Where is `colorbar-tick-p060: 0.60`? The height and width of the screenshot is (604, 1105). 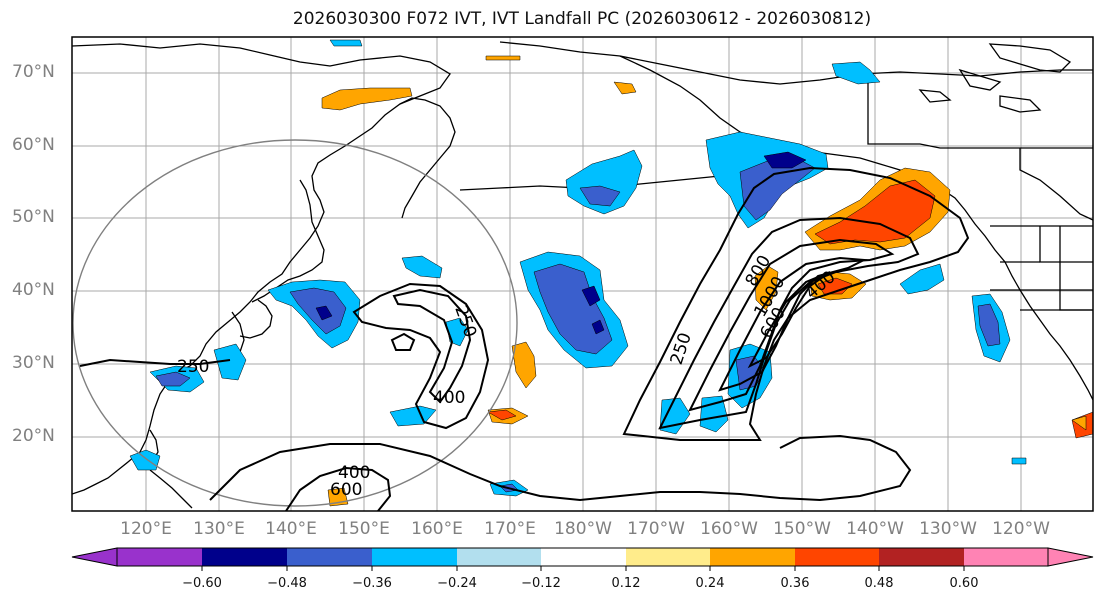 colorbar-tick-p060: 0.60 is located at coordinates (964, 583).